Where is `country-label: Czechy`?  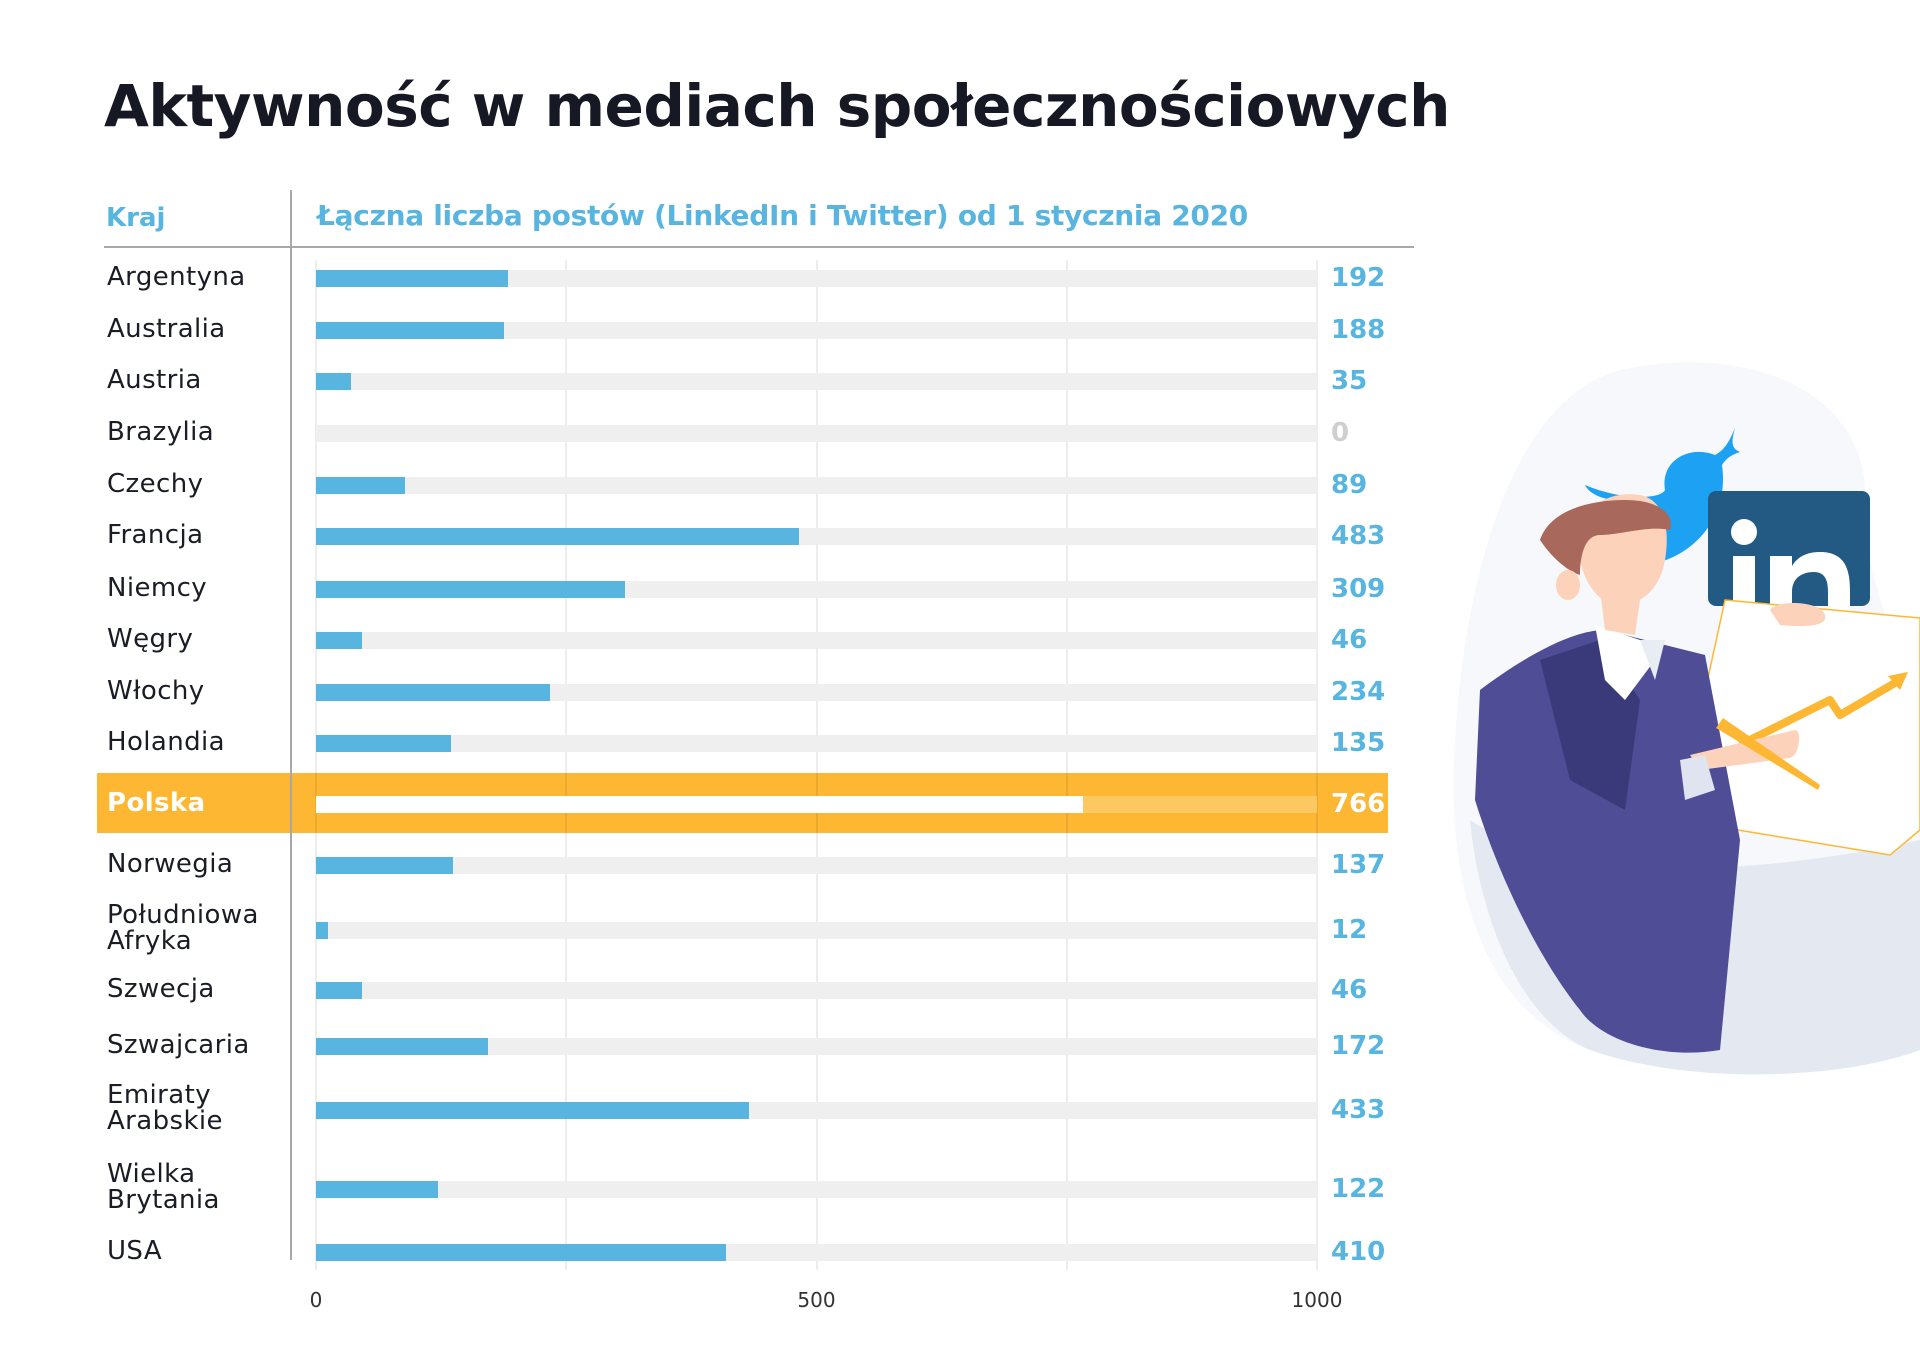 country-label: Czechy is located at coordinates (155, 484).